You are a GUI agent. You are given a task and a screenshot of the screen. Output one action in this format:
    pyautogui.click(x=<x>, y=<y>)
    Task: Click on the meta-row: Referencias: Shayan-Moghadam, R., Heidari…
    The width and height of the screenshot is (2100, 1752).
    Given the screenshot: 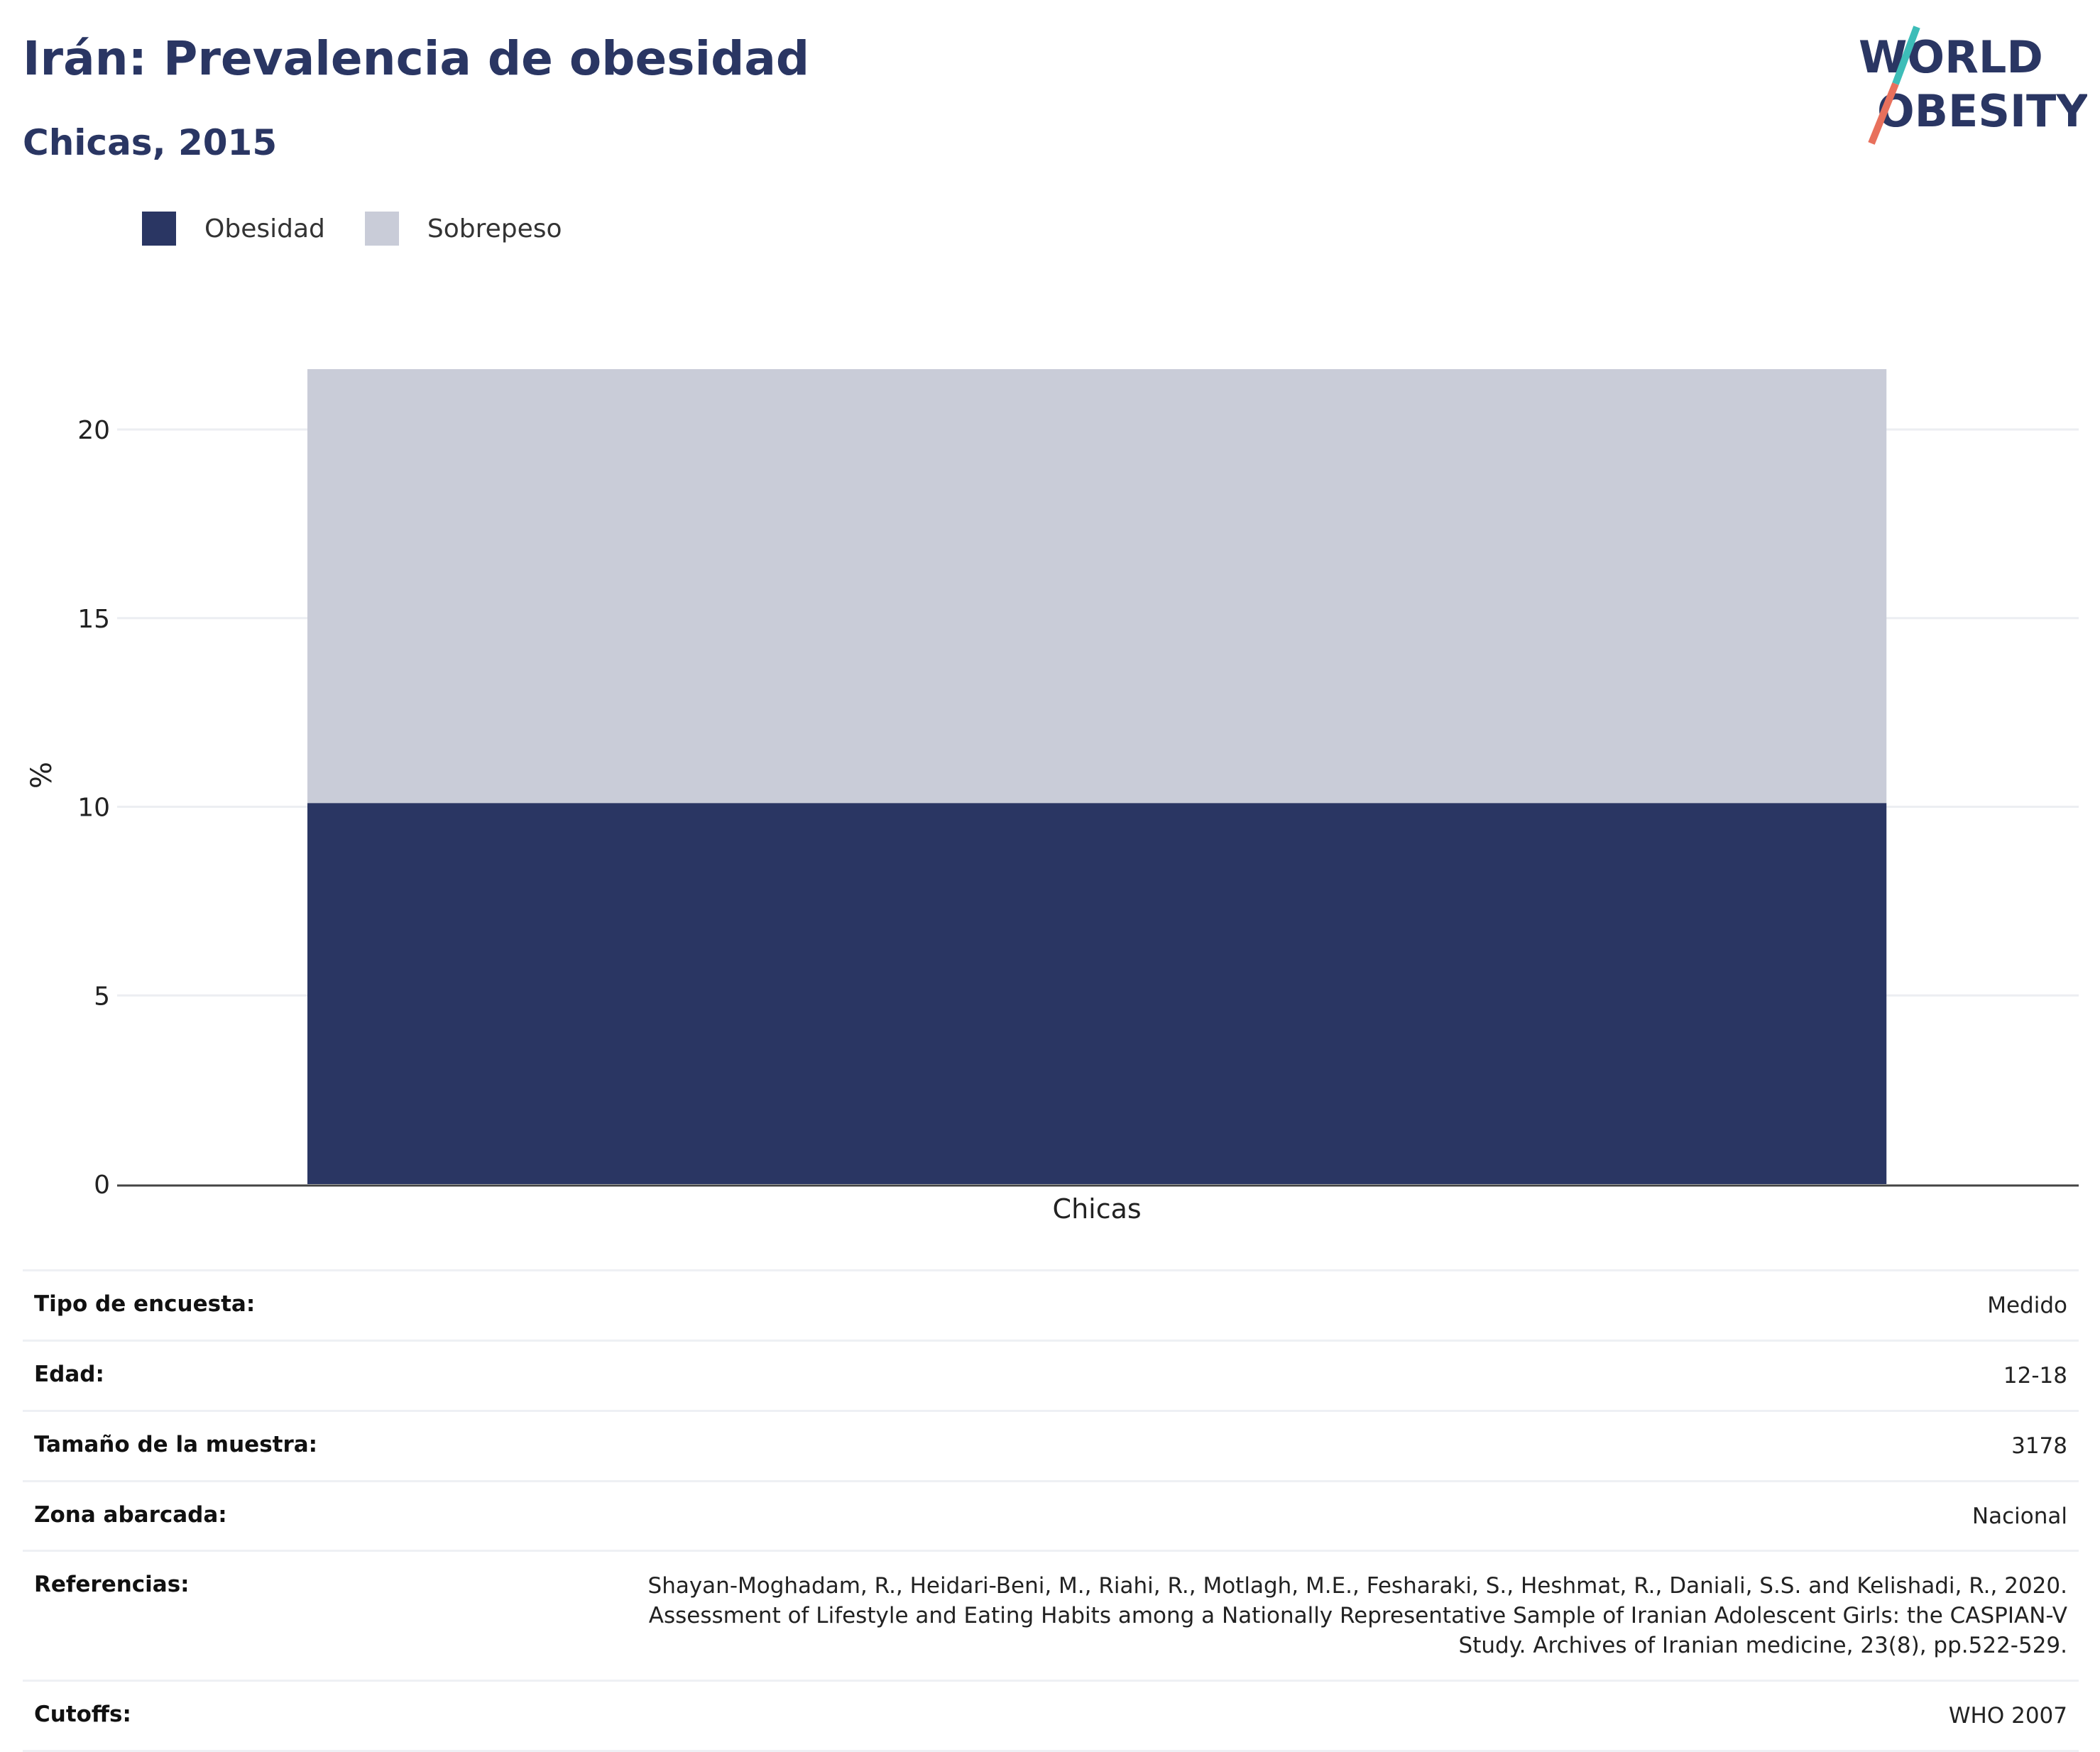 What is the action you would take?
    pyautogui.click(x=1051, y=1615)
    